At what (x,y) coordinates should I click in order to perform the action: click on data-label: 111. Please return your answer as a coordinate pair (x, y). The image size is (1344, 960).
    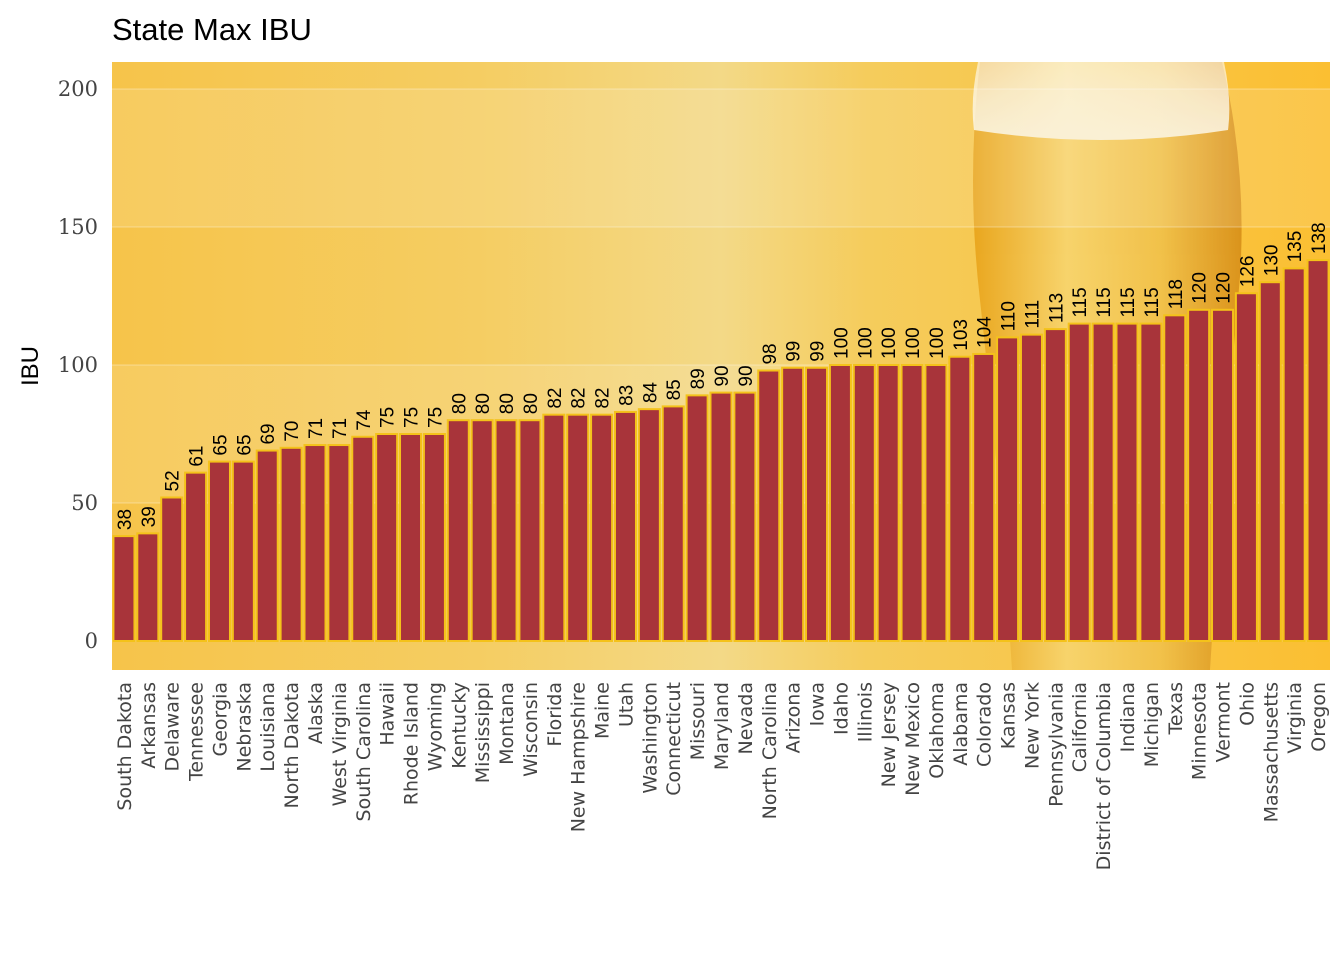
    Looking at the image, I should click on (1032, 314).